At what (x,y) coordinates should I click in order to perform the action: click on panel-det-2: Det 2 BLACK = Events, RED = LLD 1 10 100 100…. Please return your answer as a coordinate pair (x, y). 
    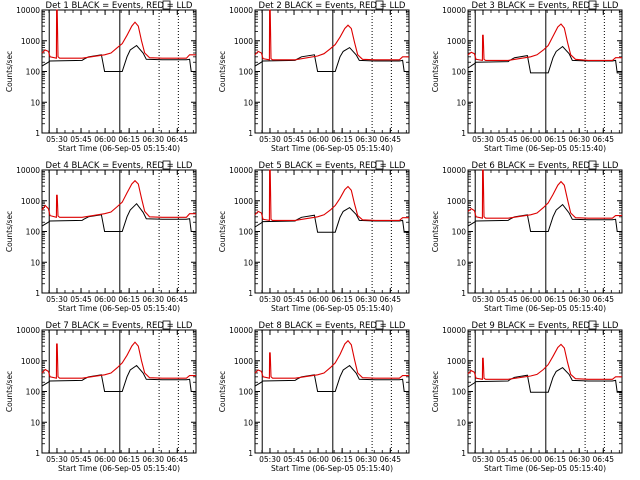
    Looking at the image, I should click on (314, 76).